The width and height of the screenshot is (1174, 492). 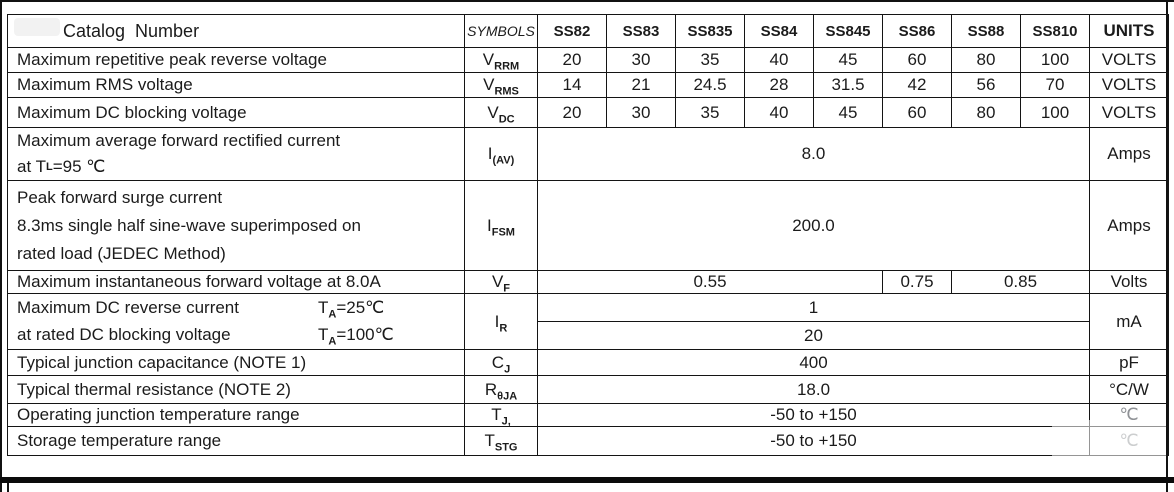 I want to click on iav-symbol: I(AV), so click(x=501, y=154).